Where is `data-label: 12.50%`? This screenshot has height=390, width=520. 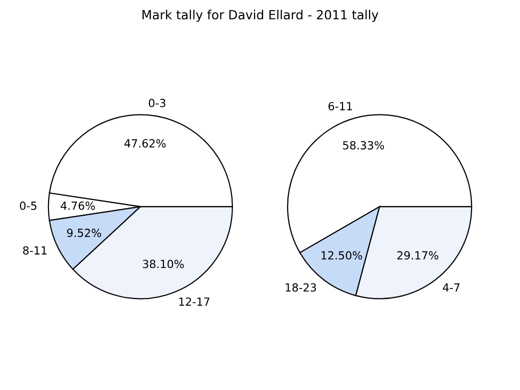 data-label: 12.50% is located at coordinates (342, 255).